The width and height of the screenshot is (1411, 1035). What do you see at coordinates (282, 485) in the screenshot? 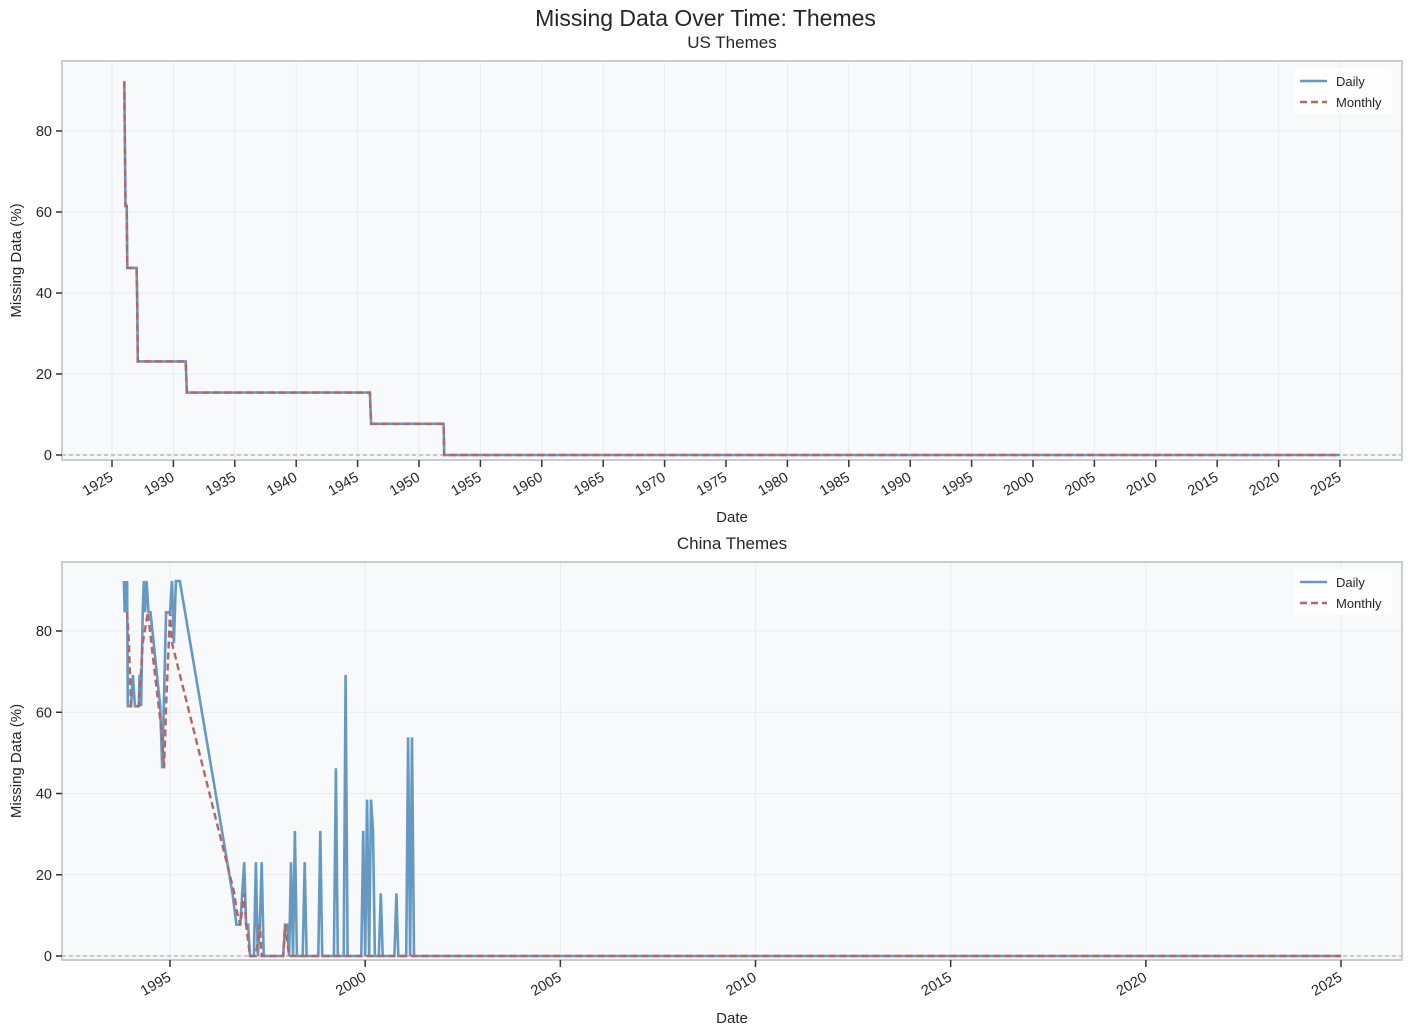
I see `x-tick-label: 1940` at bounding box center [282, 485].